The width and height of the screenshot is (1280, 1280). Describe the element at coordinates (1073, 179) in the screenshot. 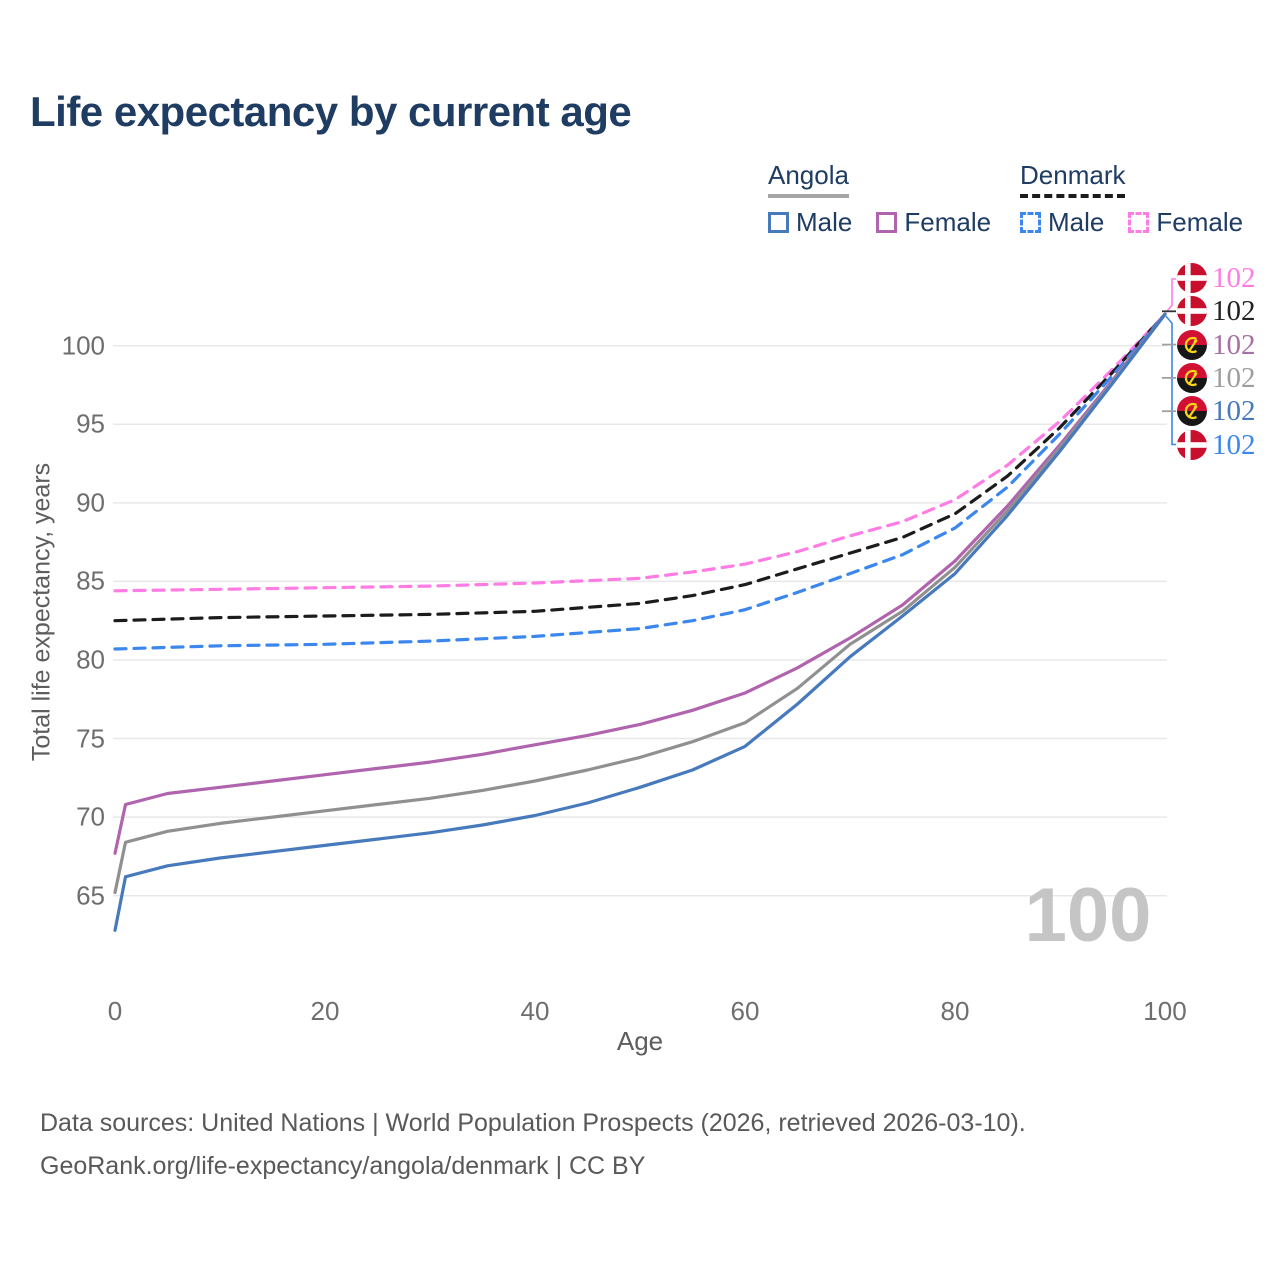

I see `legend-title-denmark: Denmark` at that location.